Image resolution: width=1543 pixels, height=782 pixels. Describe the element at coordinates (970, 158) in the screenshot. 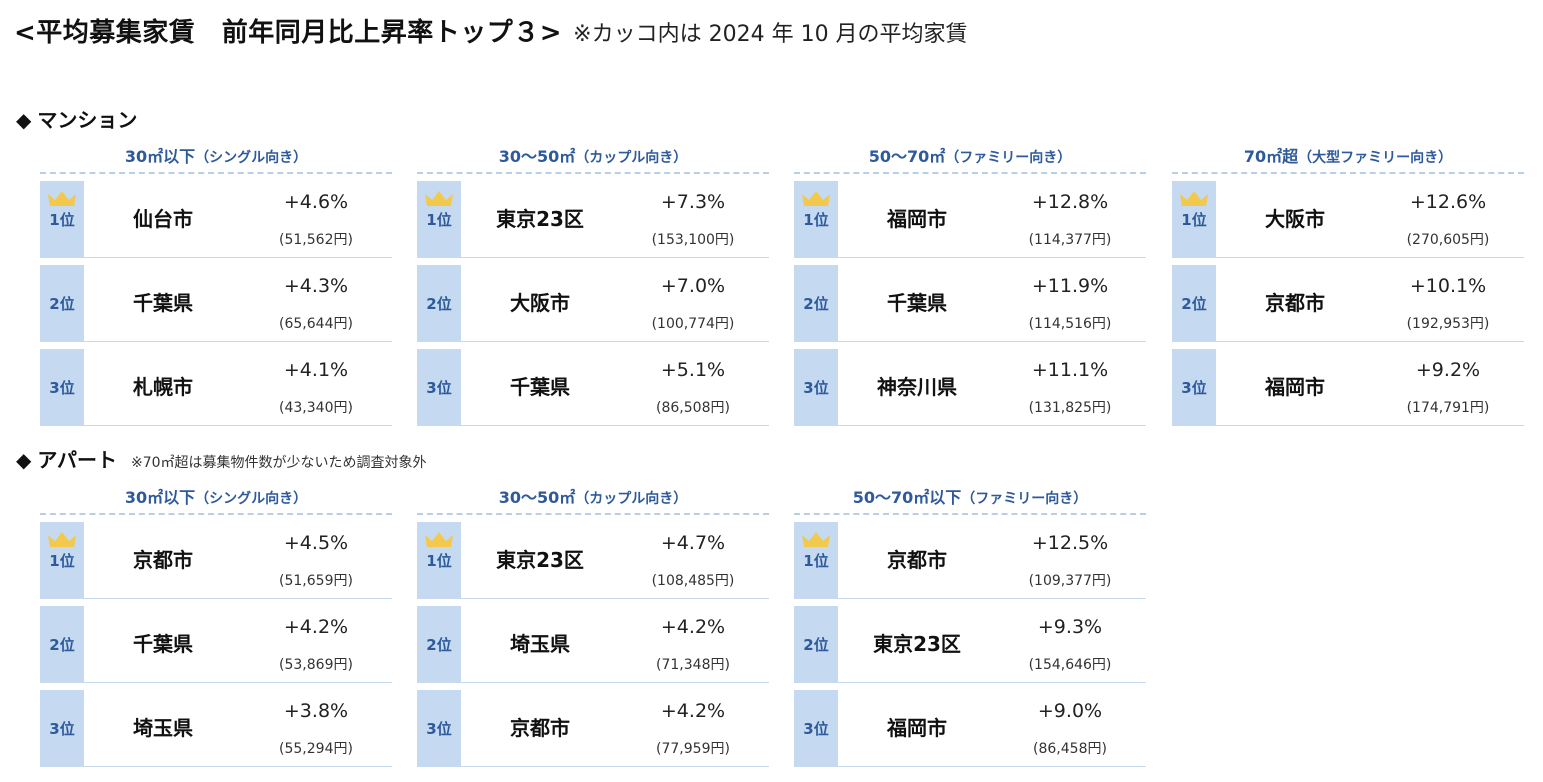

I see `category-header: 50～70㎡（ファミリー向き）` at that location.